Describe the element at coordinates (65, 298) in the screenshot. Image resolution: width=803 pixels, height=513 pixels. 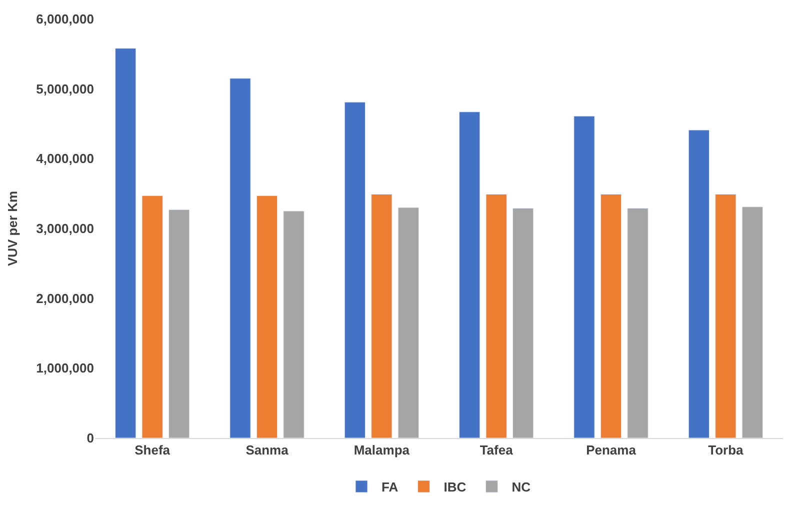
I see `y-tick-label: 2,000,000` at that location.